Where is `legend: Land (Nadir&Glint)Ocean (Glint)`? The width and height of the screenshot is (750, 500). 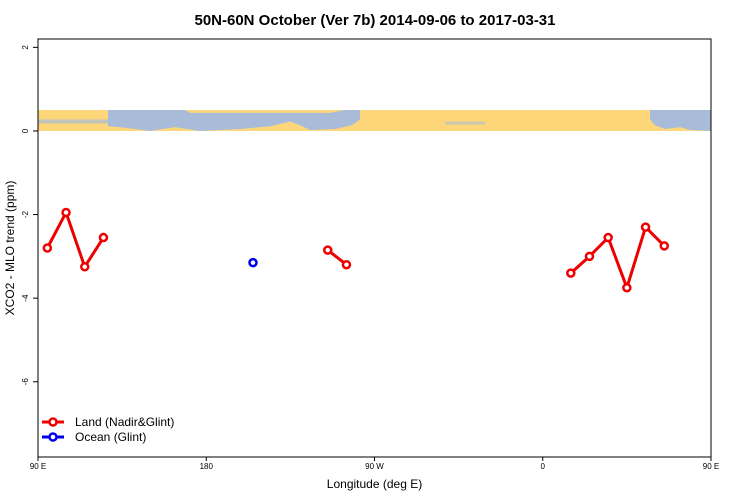 legend: Land (Nadir&Glint)Ocean (Glint) is located at coordinates (108, 429).